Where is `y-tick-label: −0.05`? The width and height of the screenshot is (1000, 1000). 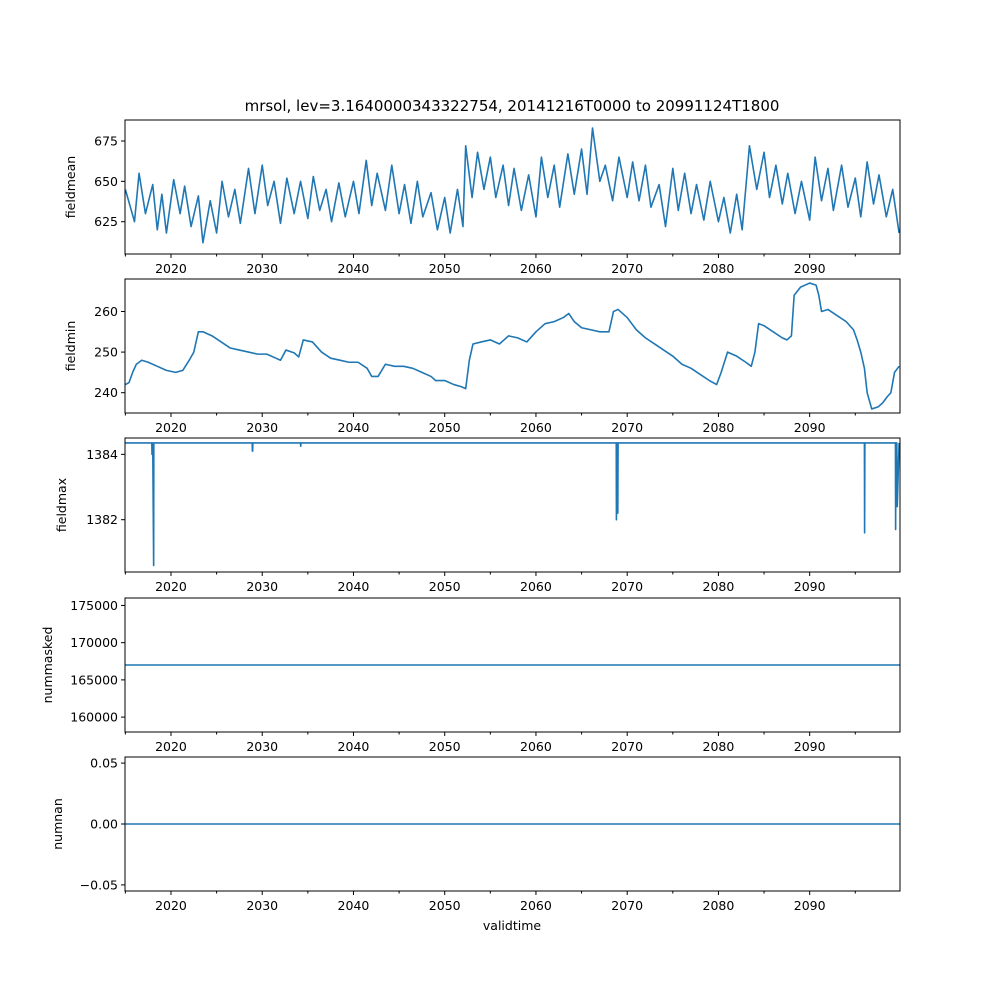 y-tick-label: −0.05 is located at coordinates (99, 884).